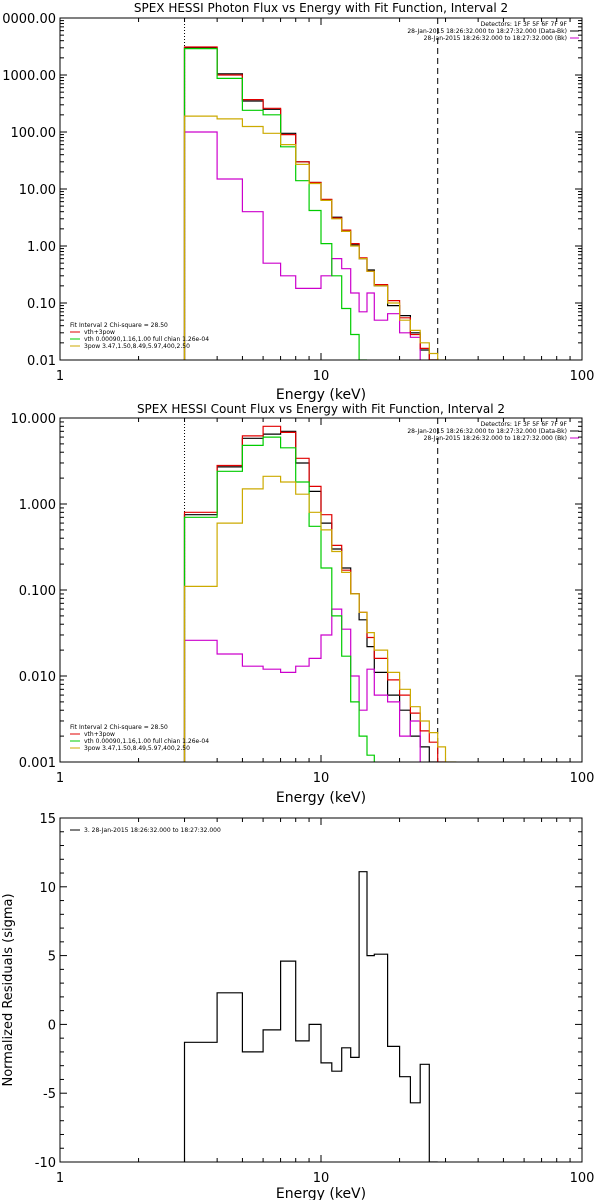  Describe the element at coordinates (37, 591) in the screenshot. I see `y-tick-label: 0.100` at that location.